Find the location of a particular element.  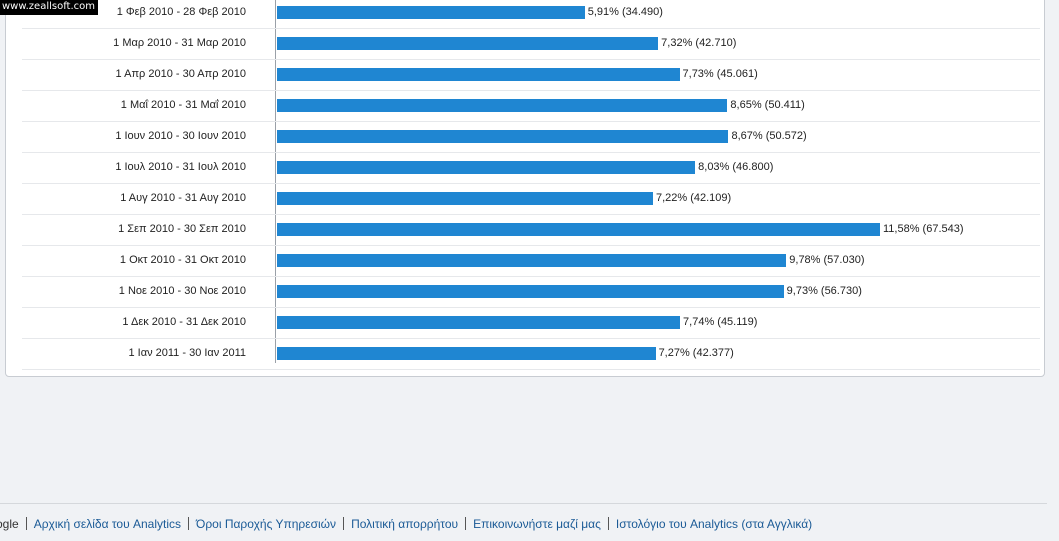

row-label: 1 Οκτ 2010 - 31 Οκτ 2010 is located at coordinates (182, 260).